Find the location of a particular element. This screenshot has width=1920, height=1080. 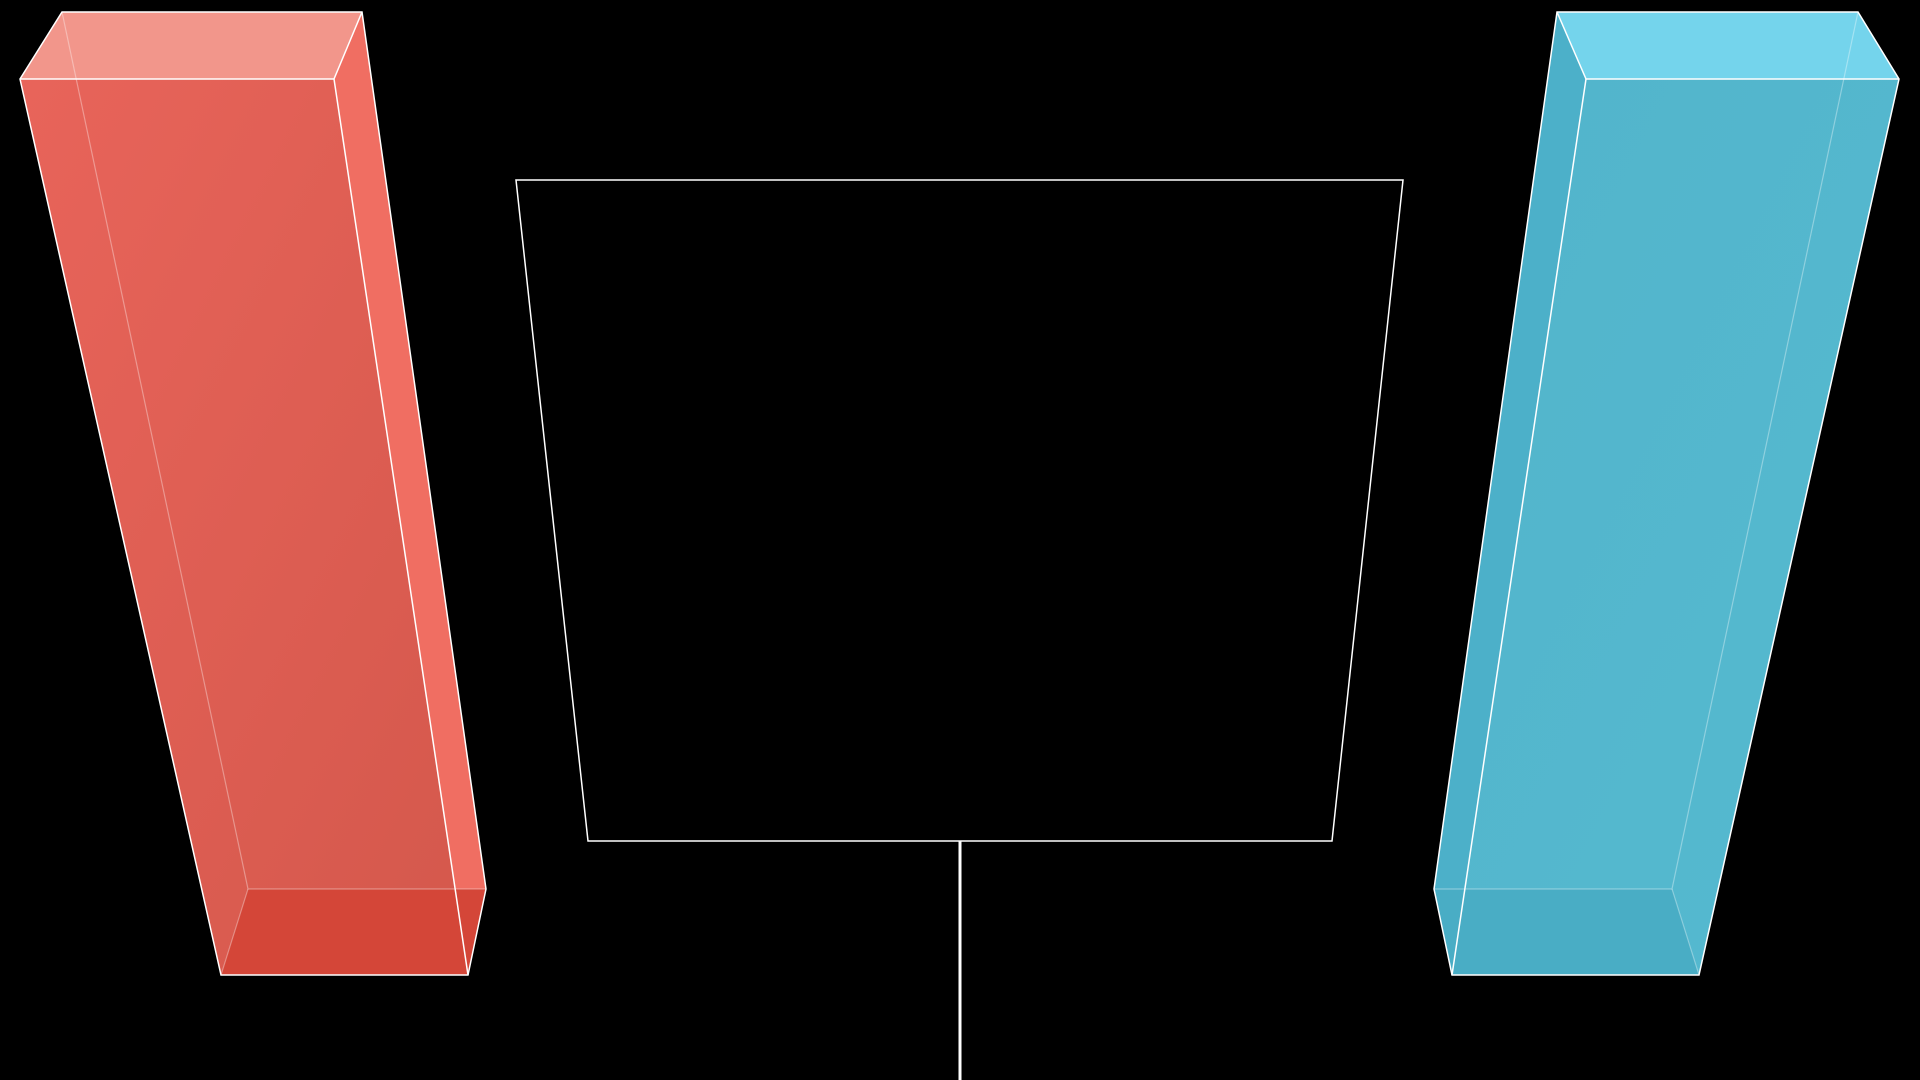

left-slab-right-face is located at coordinates (410, 493).